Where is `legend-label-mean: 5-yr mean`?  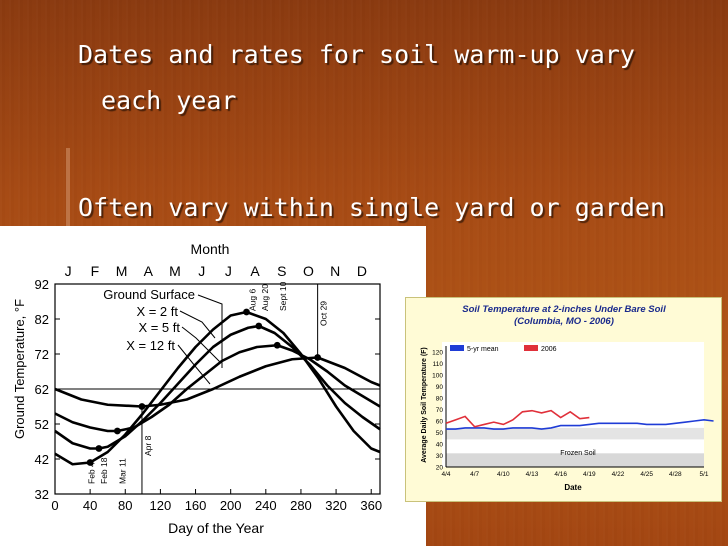 legend-label-mean: 5-yr mean is located at coordinates (483, 349).